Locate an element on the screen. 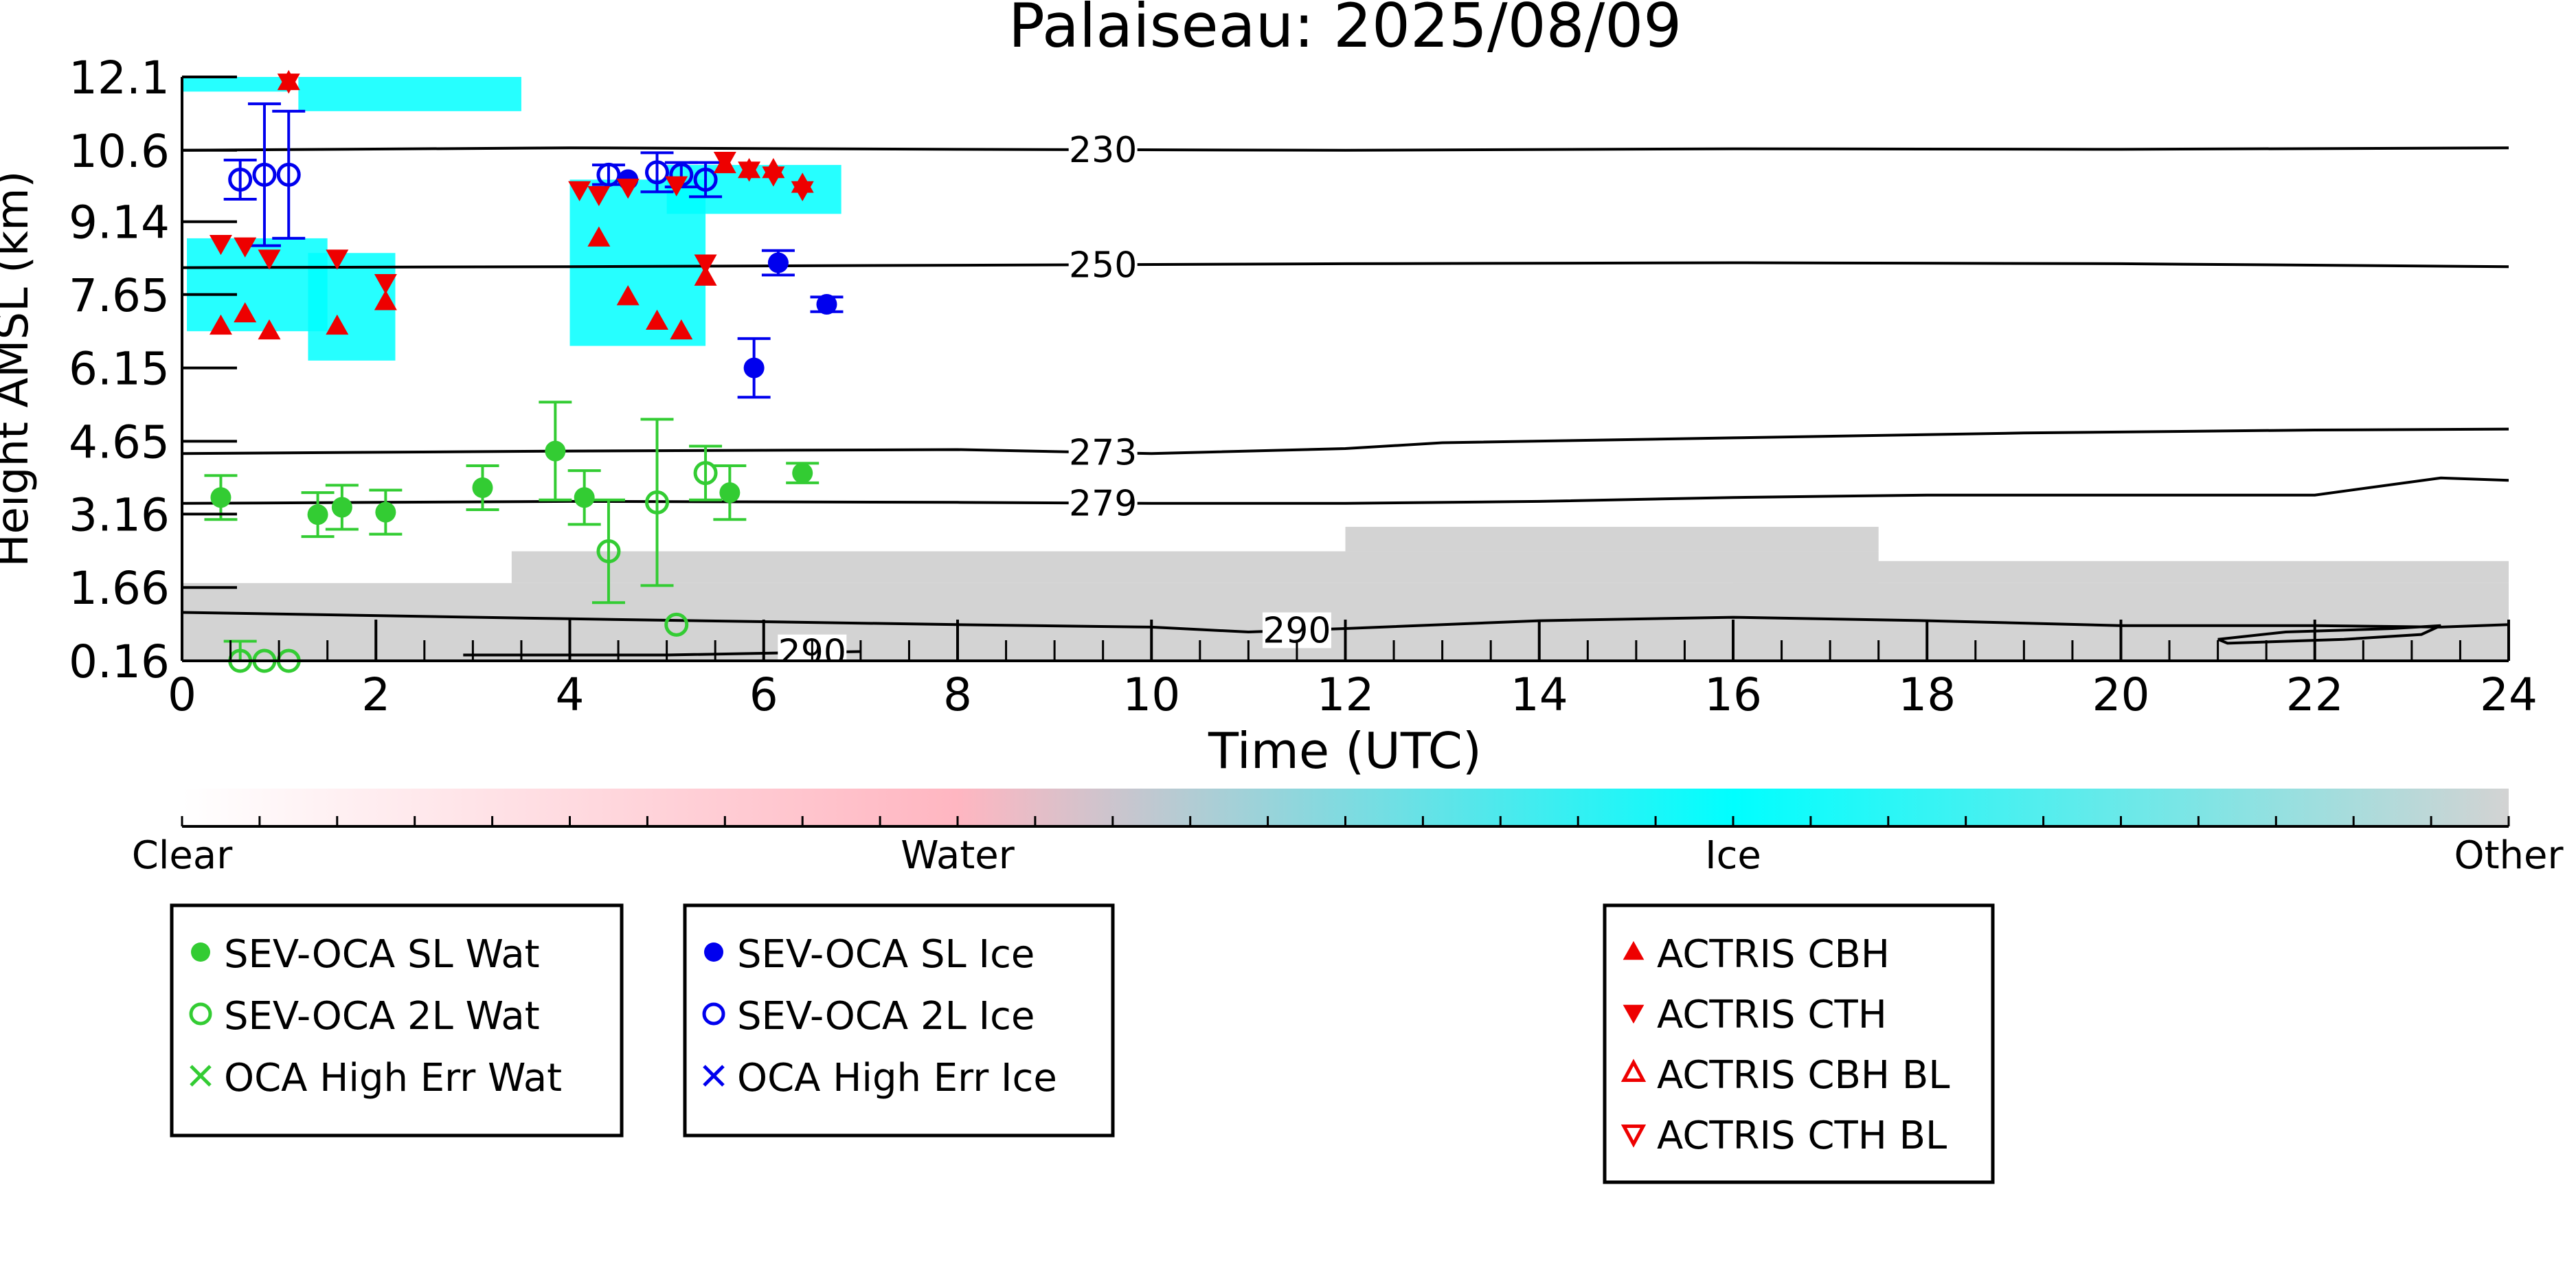 This screenshot has width=2576, height=1288. x-tick-label: 20 is located at coordinates (2121, 694).